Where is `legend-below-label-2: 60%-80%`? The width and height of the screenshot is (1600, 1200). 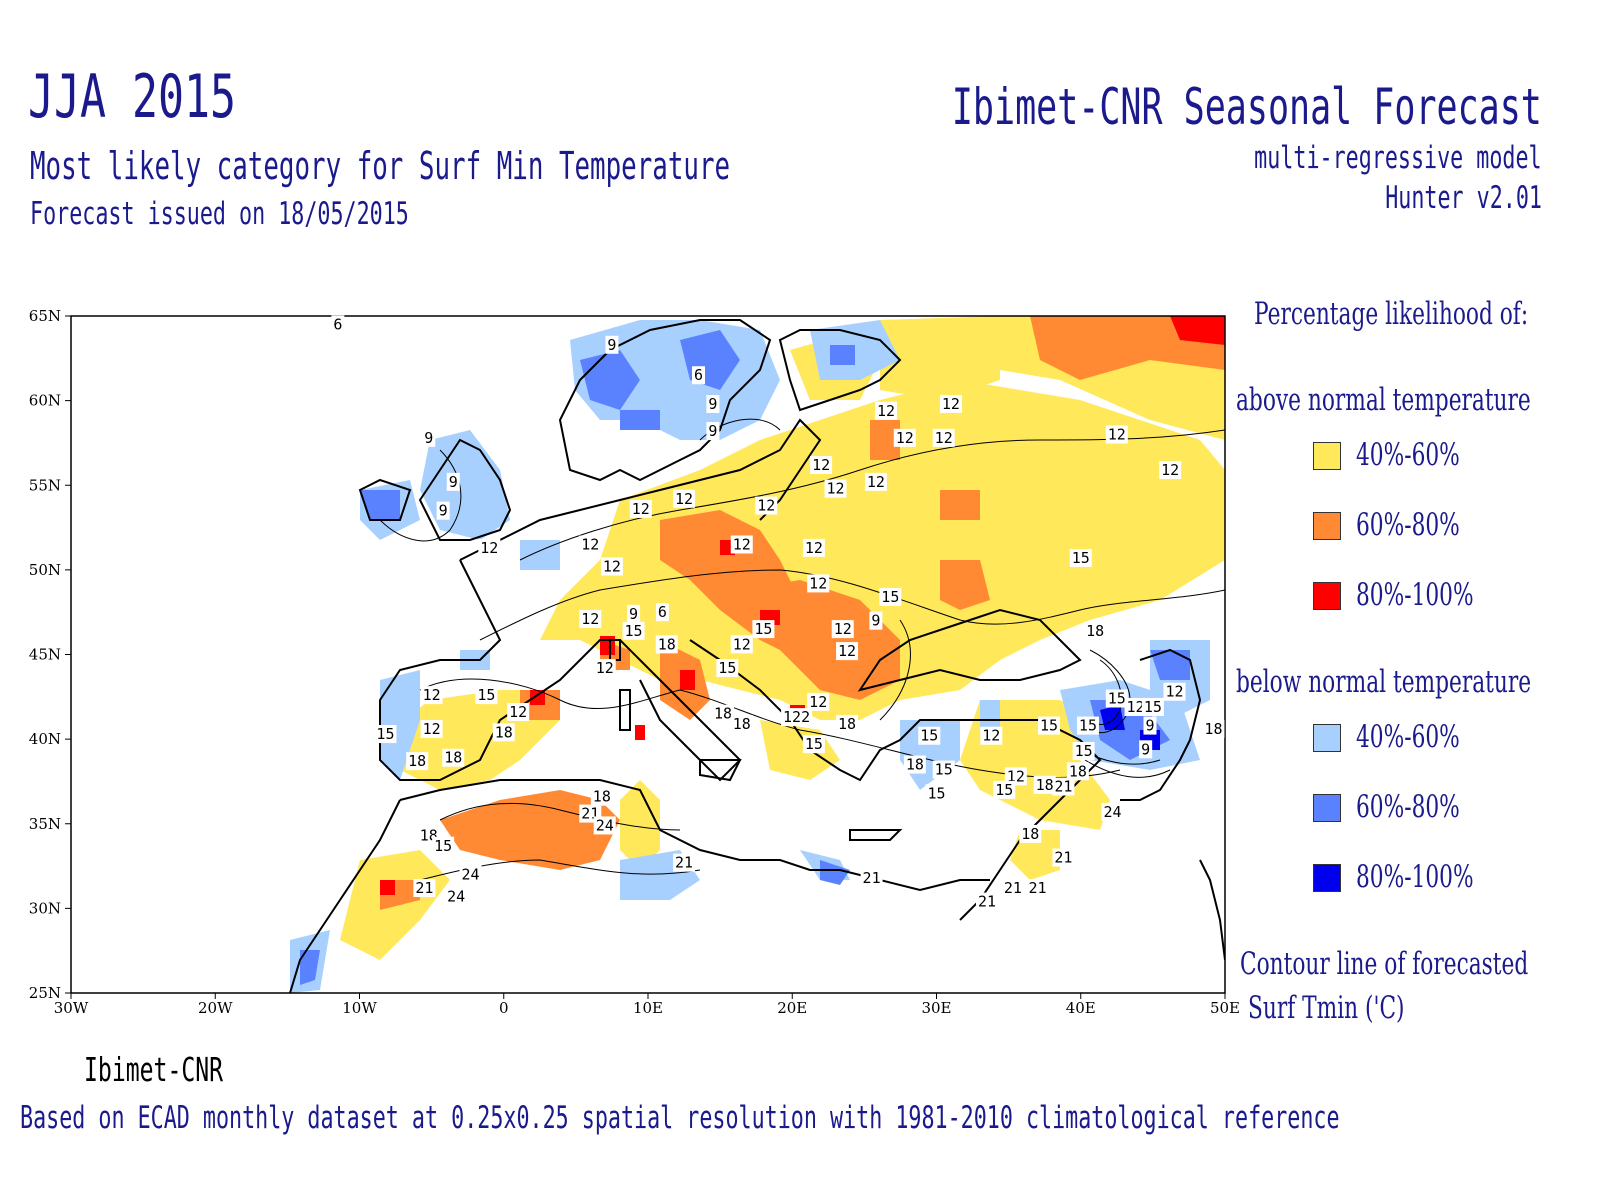 legend-below-label-2: 60%-80% is located at coordinates (1408, 807).